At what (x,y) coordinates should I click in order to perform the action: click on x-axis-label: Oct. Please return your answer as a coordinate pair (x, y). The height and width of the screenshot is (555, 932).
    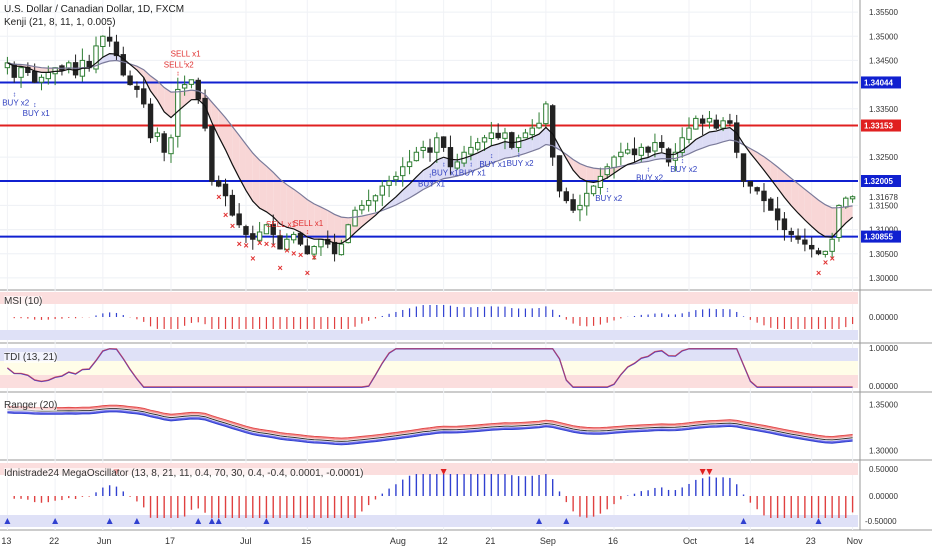
    Looking at the image, I should click on (690, 541).